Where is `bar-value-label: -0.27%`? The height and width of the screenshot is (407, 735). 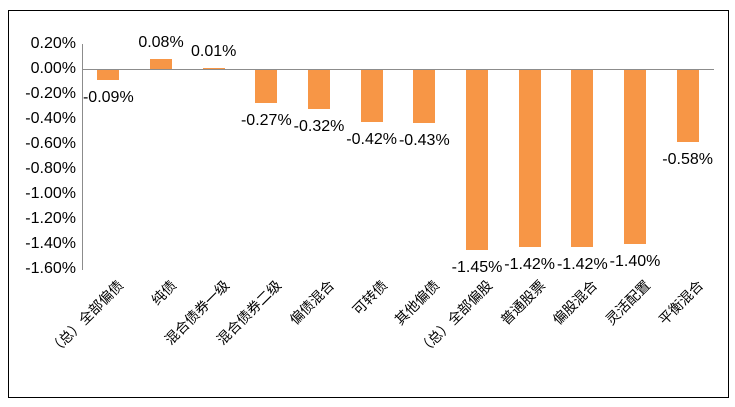
bar-value-label: -0.27% is located at coordinates (266, 120).